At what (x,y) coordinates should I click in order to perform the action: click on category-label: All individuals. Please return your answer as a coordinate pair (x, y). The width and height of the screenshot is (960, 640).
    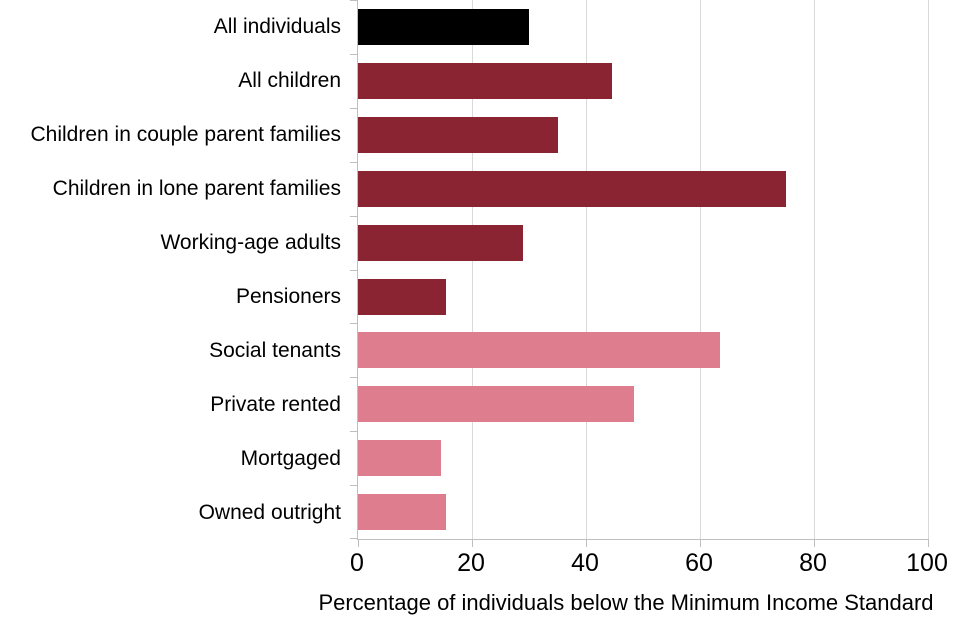
    Looking at the image, I should click on (277, 27).